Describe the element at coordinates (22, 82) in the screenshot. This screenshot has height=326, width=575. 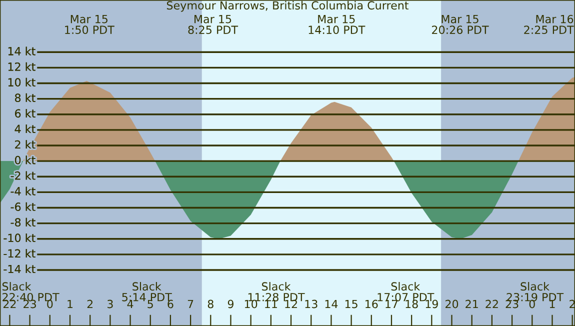
I see `y-tick-label: 10 kt` at that location.